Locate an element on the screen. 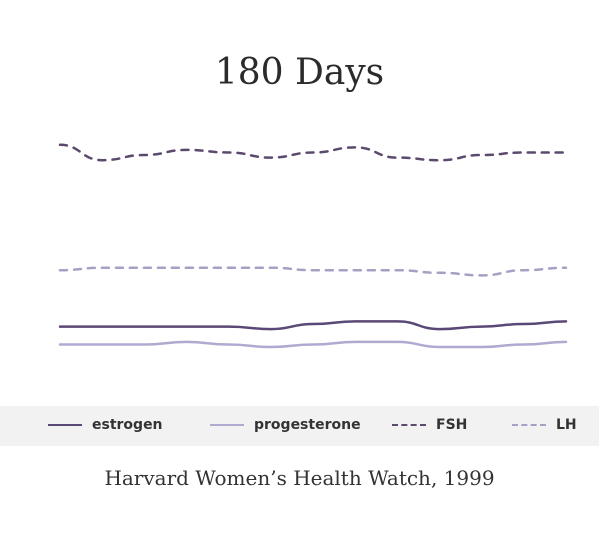  legend-swatch-fsh is located at coordinates (409, 425).